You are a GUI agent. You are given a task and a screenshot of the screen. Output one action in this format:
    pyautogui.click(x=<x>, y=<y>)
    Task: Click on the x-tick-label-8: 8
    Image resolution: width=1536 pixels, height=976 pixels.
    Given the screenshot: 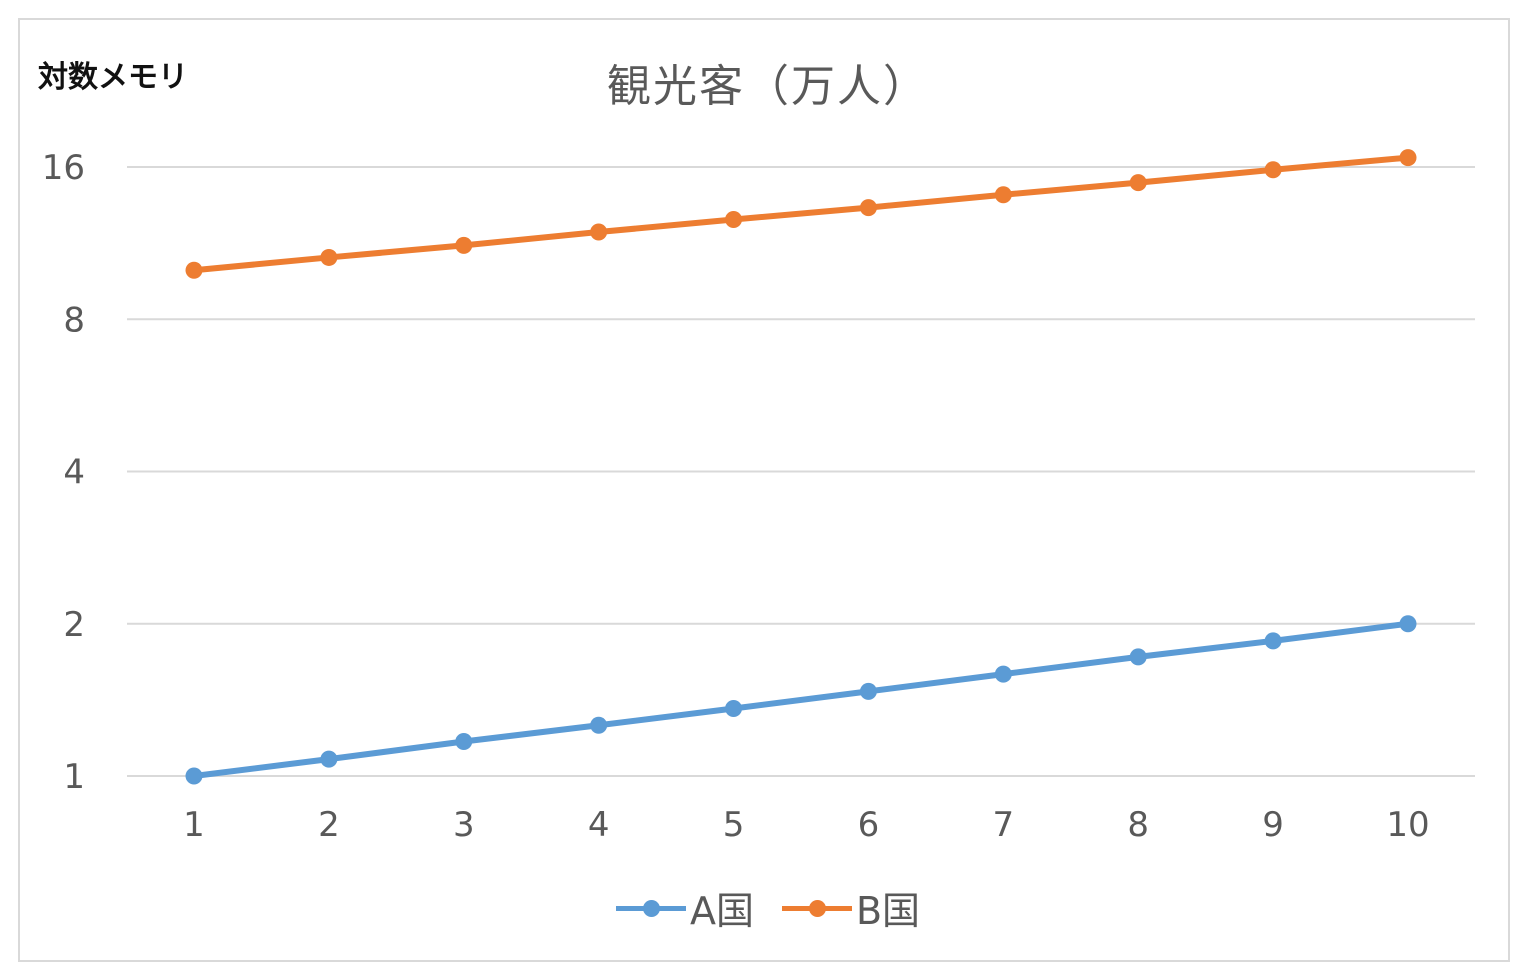 What is the action you would take?
    pyautogui.click(x=1138, y=825)
    